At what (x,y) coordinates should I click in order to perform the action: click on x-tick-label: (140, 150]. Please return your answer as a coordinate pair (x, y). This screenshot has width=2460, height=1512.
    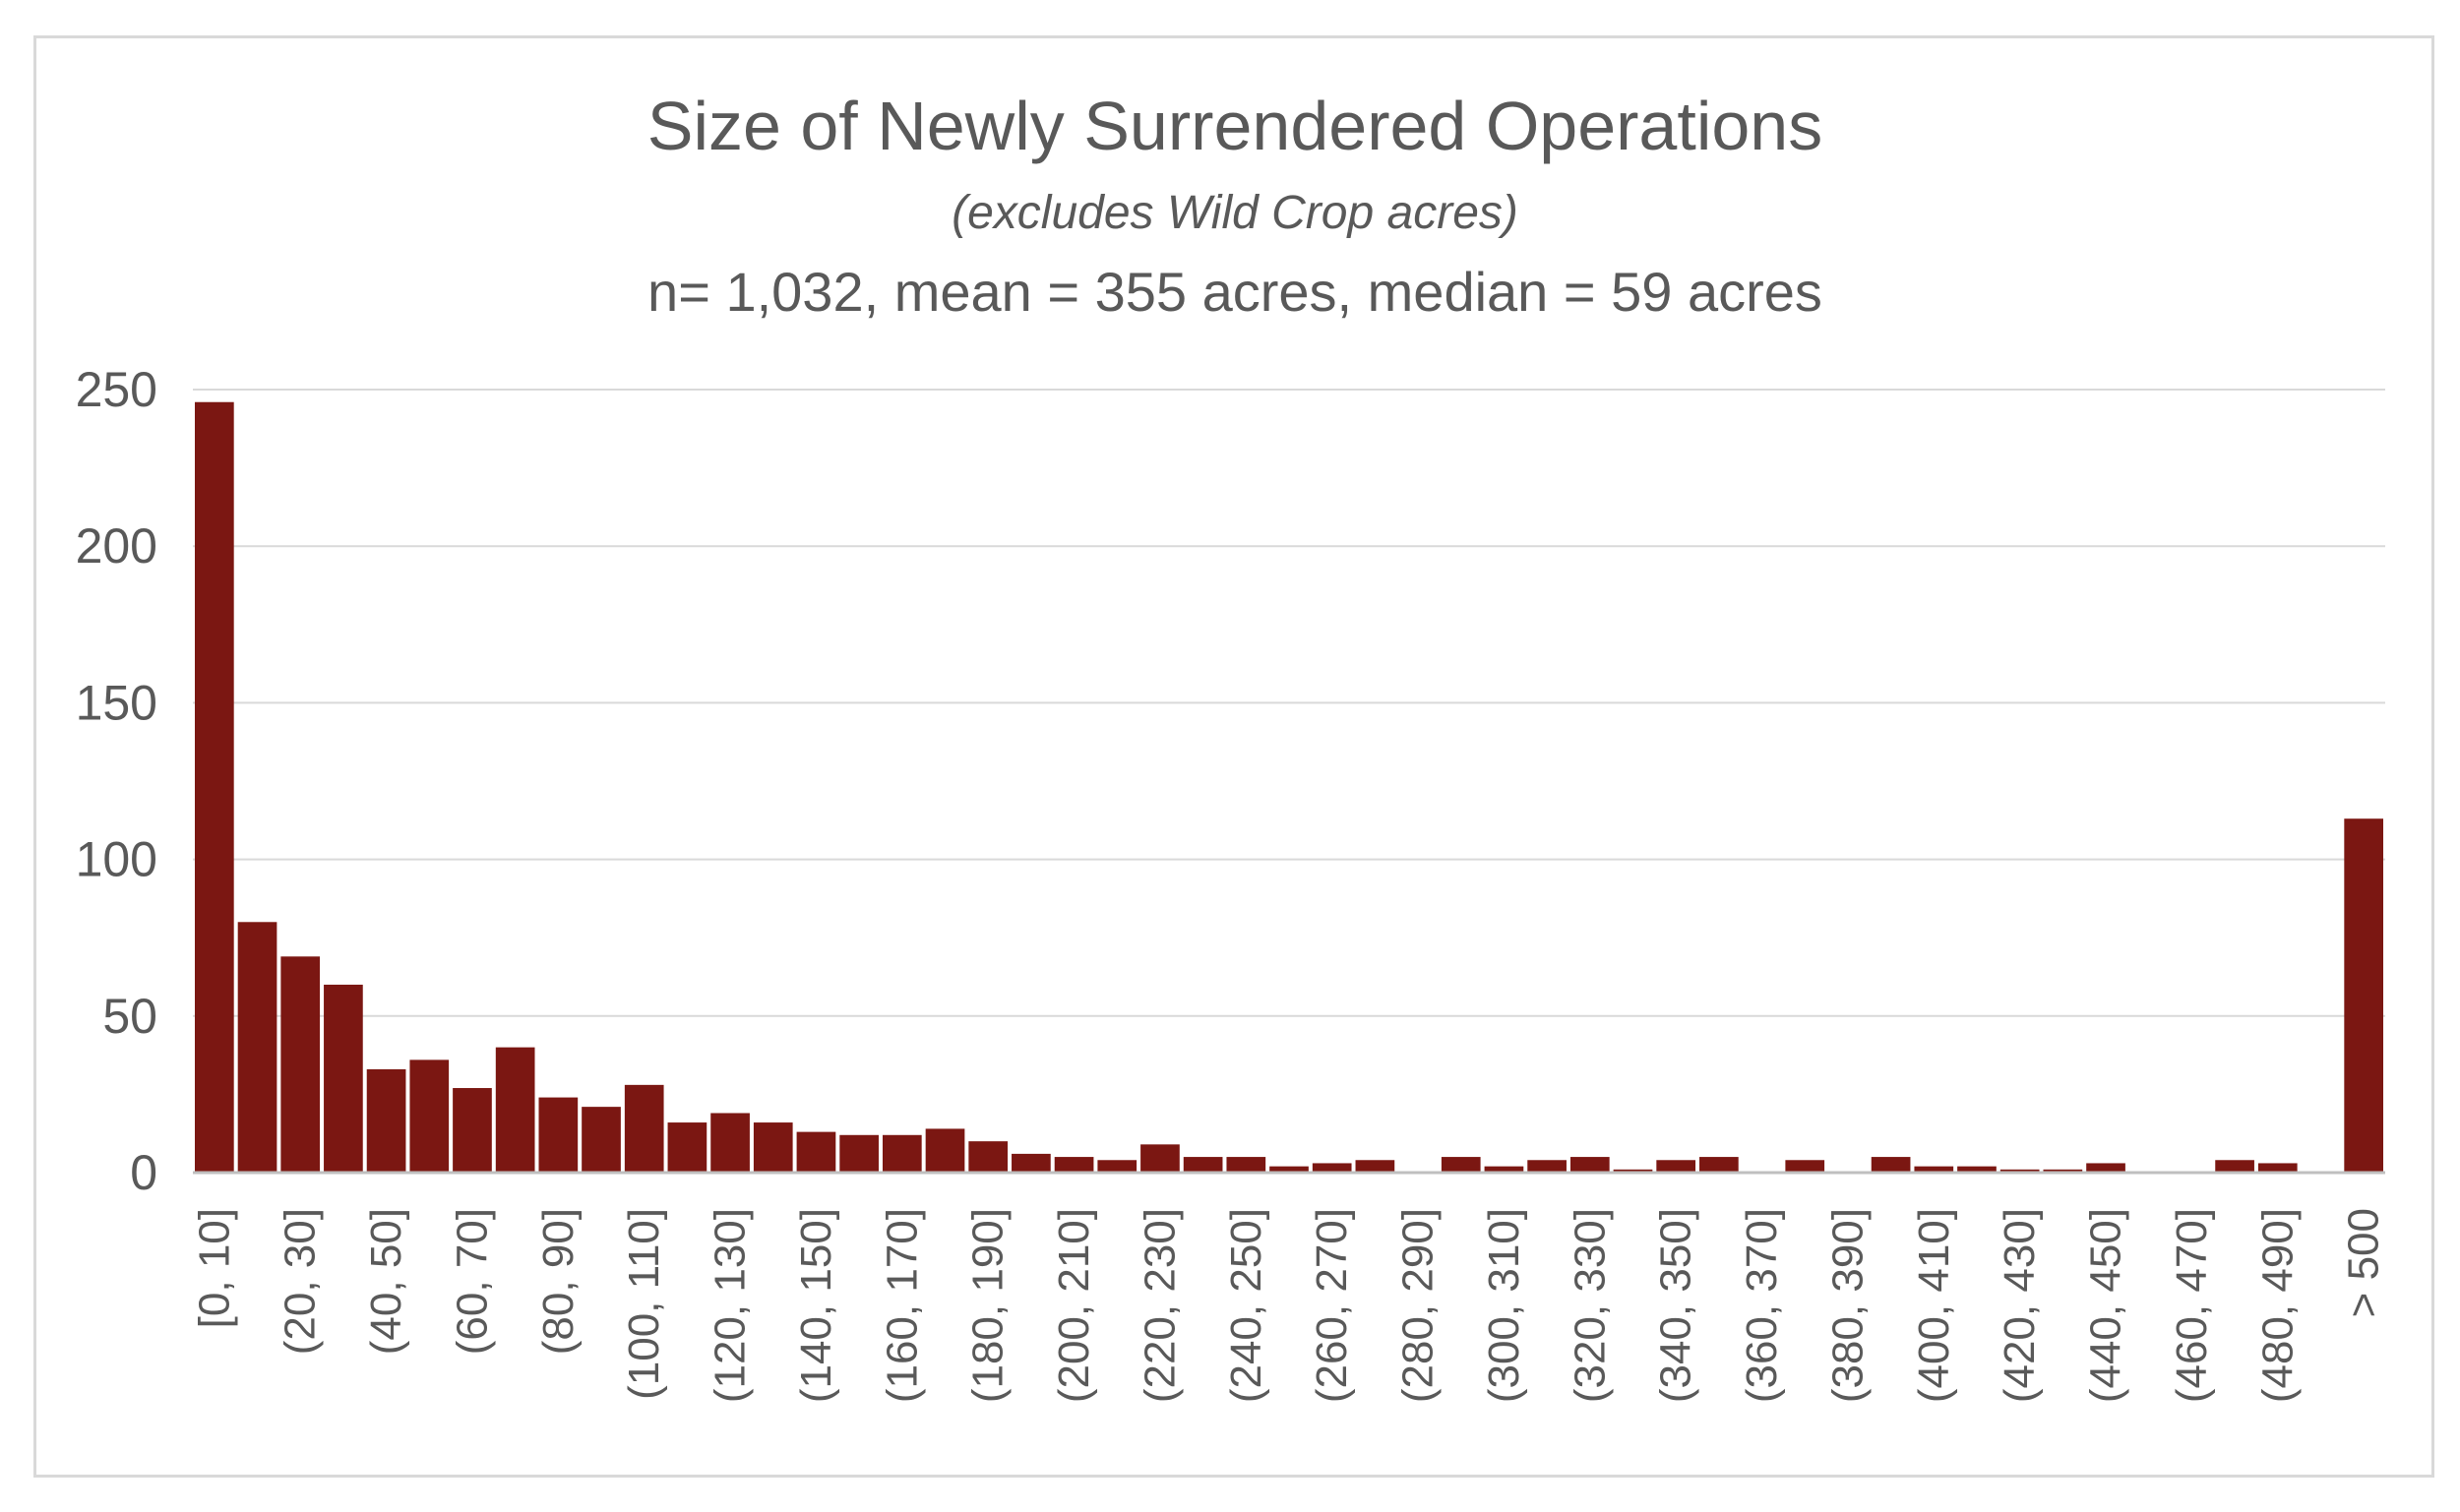
    Looking at the image, I should click on (816, 1306).